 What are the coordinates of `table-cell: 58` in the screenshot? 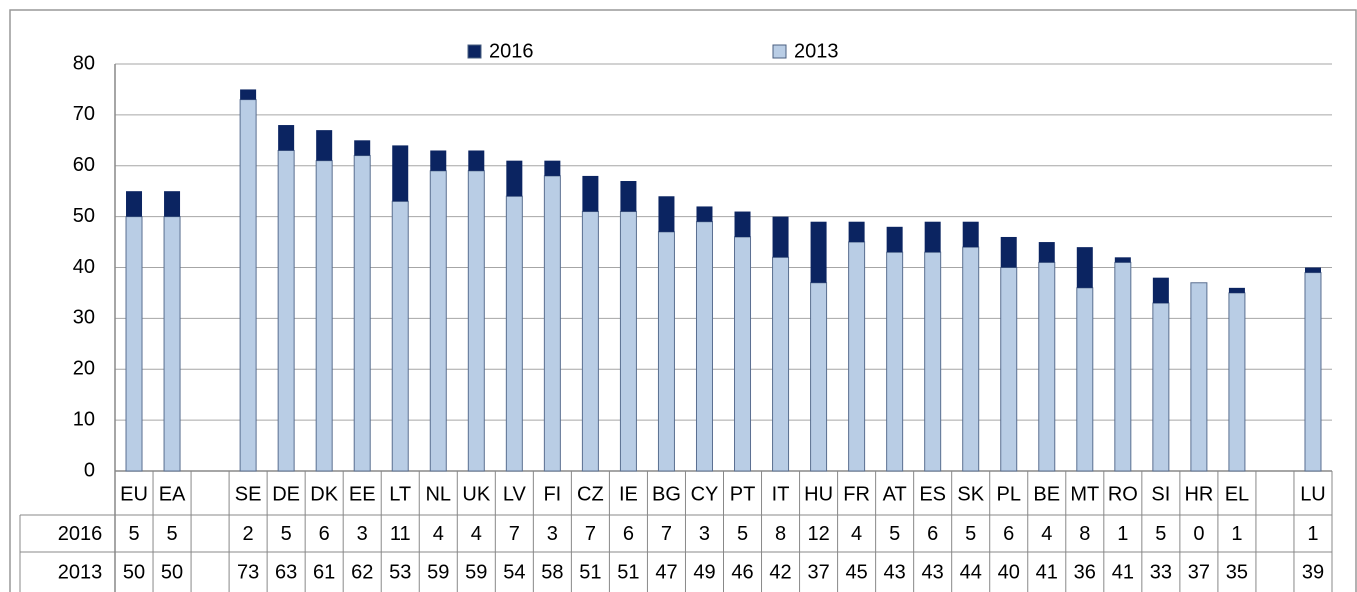 It's located at (552, 572).